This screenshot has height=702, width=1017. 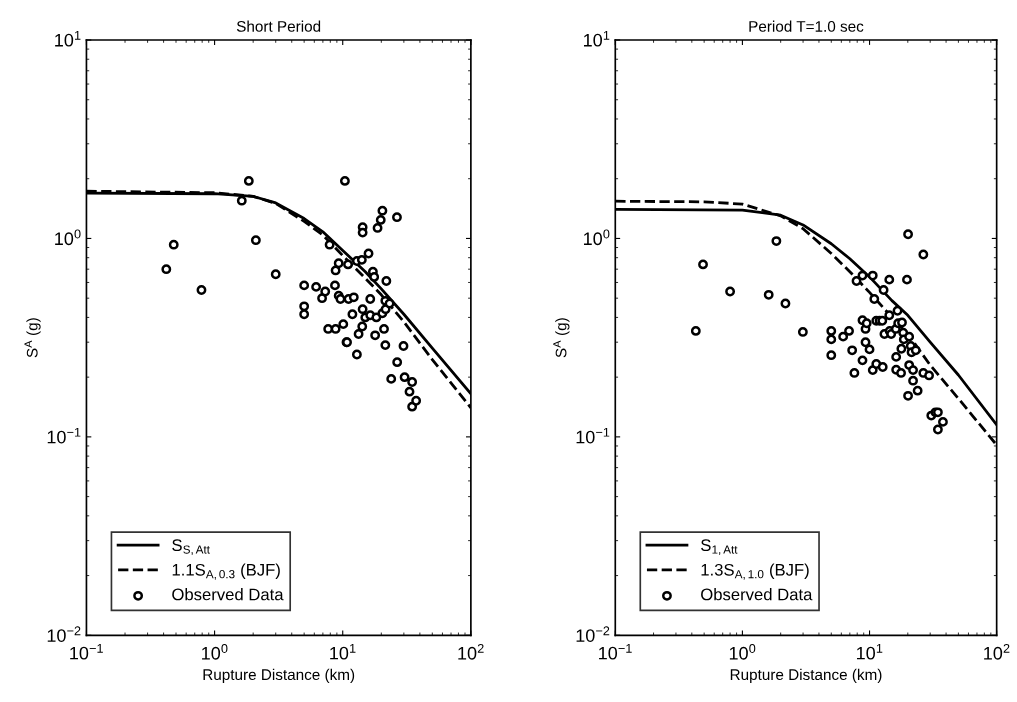 What do you see at coordinates (806, 26) in the screenshot?
I see `chart-title: Period T=1.0 sec` at bounding box center [806, 26].